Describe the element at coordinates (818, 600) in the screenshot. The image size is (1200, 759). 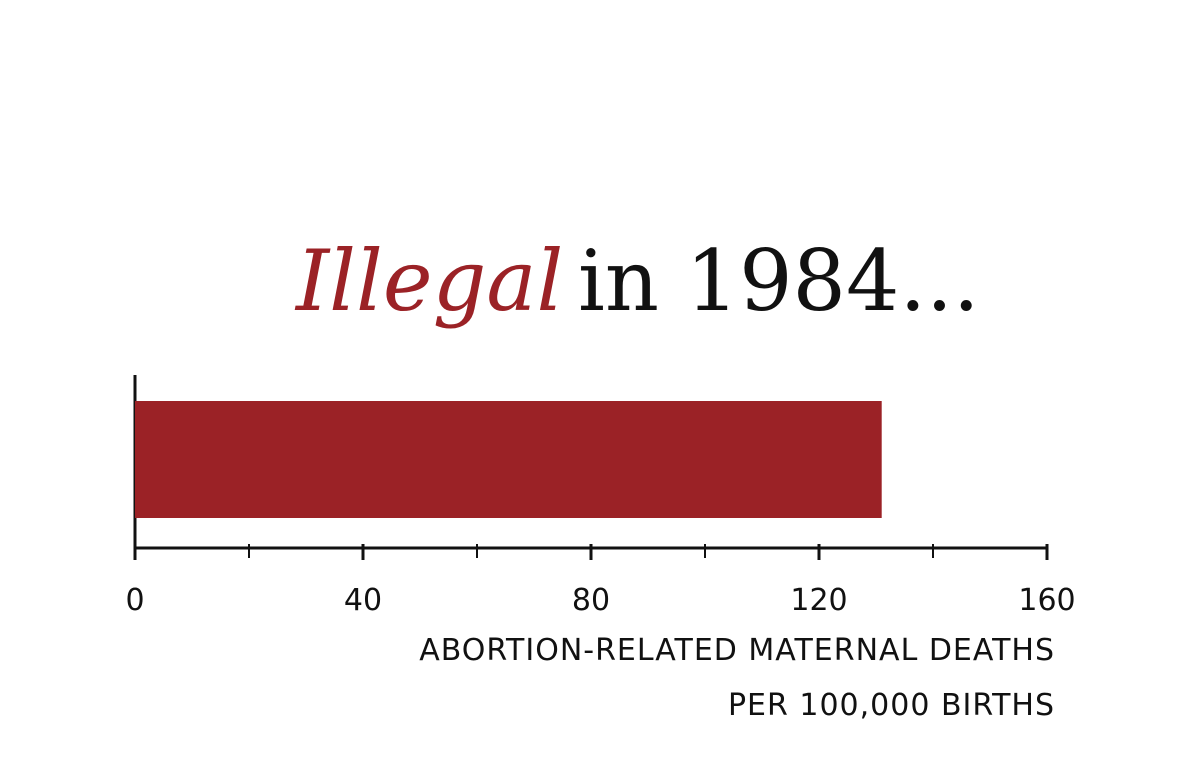
I see `x-tick-label: 120` at that location.